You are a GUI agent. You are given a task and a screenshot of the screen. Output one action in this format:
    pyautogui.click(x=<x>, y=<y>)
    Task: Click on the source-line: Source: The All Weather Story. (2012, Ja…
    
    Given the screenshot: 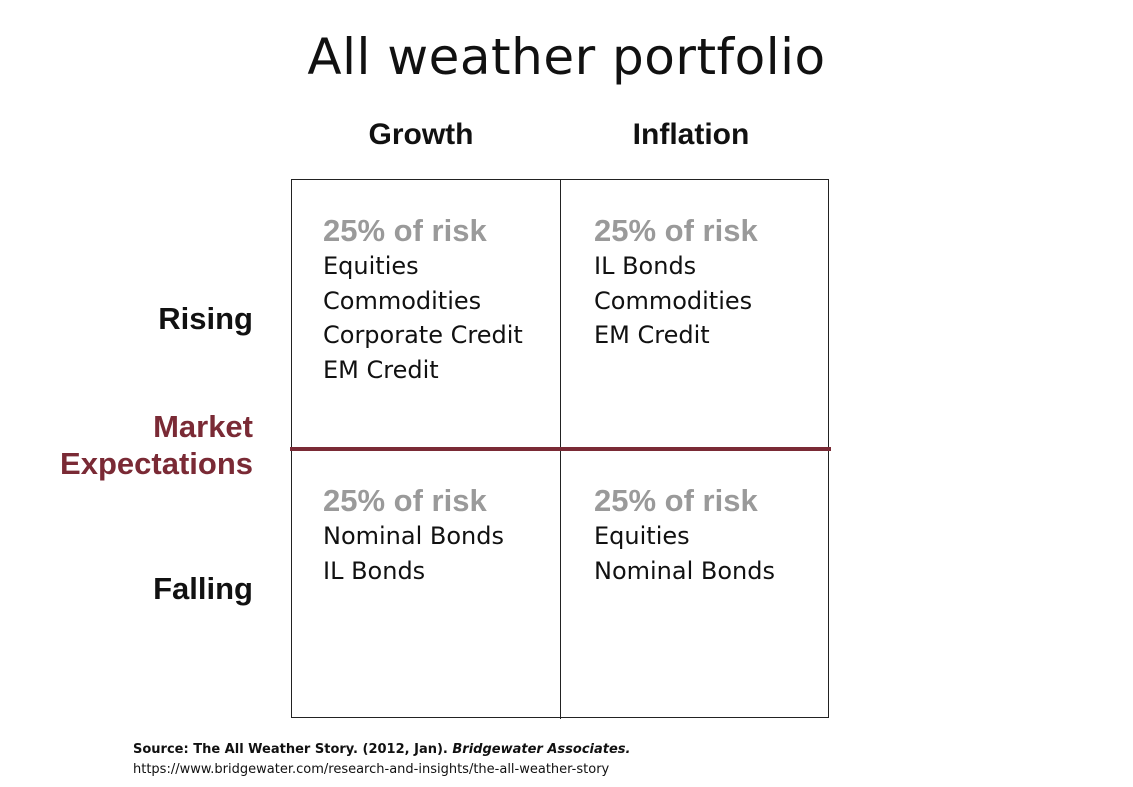 What is the action you would take?
    pyautogui.click(x=381, y=750)
    